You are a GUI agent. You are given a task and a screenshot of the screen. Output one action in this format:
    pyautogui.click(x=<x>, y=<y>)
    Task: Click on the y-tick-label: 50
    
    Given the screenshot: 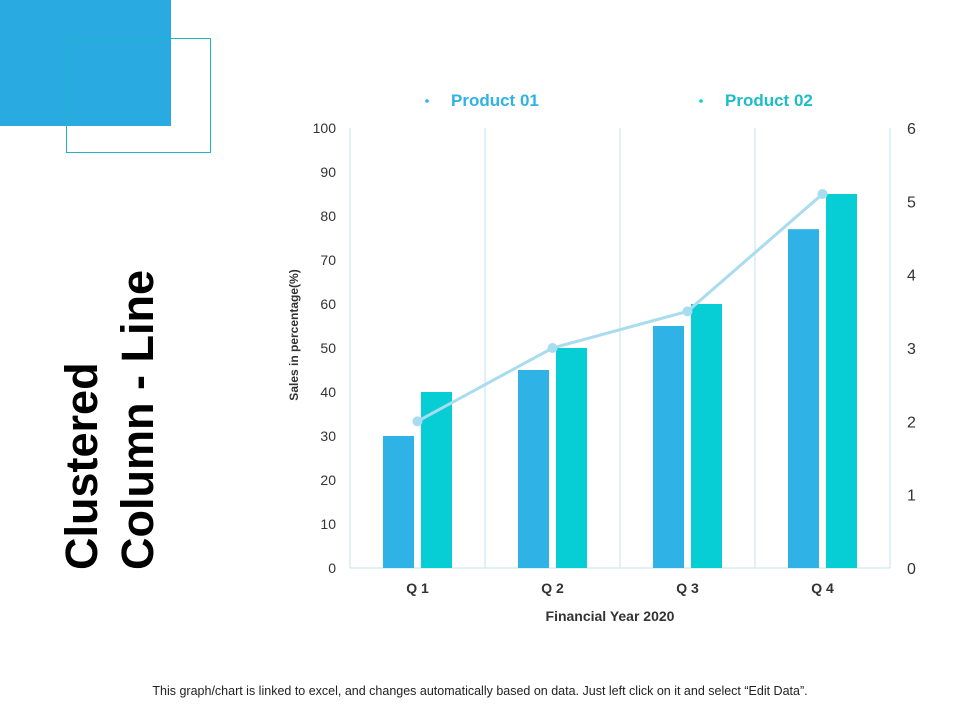 What is the action you would take?
    pyautogui.click(x=328, y=348)
    